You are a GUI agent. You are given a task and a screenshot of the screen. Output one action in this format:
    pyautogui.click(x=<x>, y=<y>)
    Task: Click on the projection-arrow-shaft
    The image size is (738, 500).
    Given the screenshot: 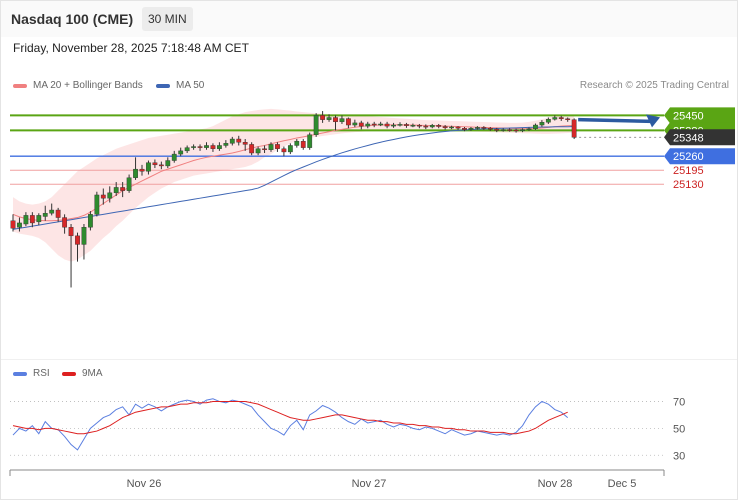 What is the action you would take?
    pyautogui.click(x=615, y=120)
    